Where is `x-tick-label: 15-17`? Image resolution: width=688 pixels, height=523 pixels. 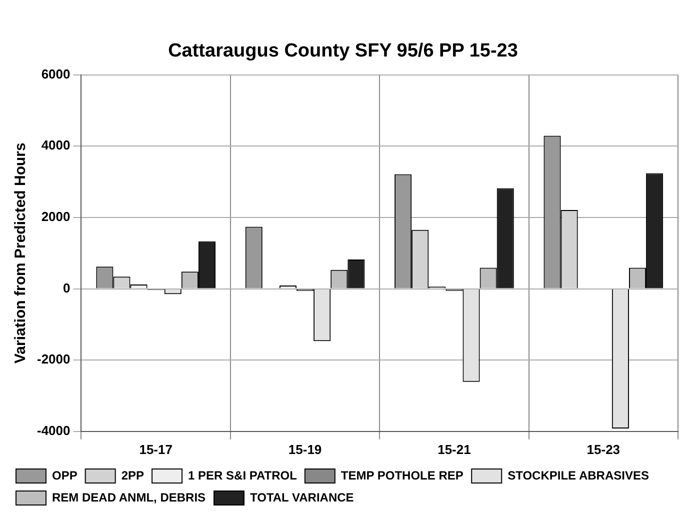
x-tick-label: 15-17 is located at coordinates (155, 449).